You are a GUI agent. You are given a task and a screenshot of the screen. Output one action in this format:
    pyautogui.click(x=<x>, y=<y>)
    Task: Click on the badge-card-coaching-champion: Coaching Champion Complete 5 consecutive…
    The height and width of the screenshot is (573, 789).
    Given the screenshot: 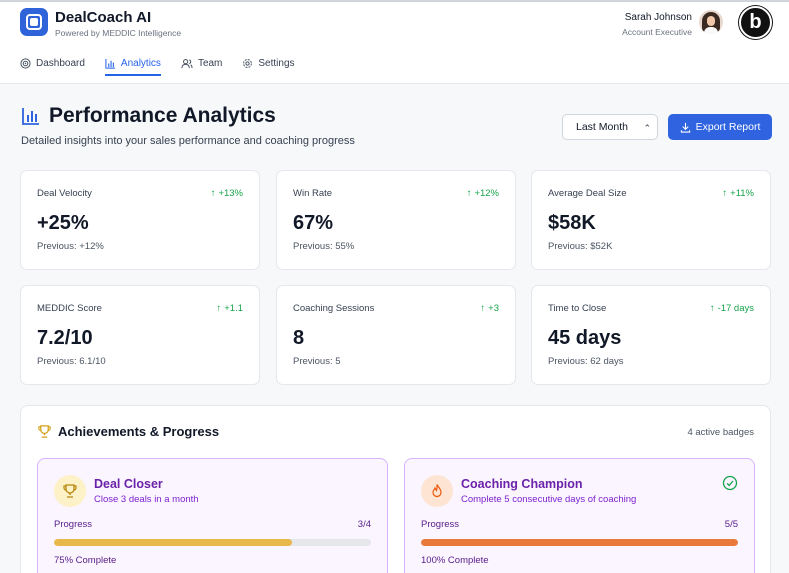 What is the action you would take?
    pyautogui.click(x=579, y=515)
    